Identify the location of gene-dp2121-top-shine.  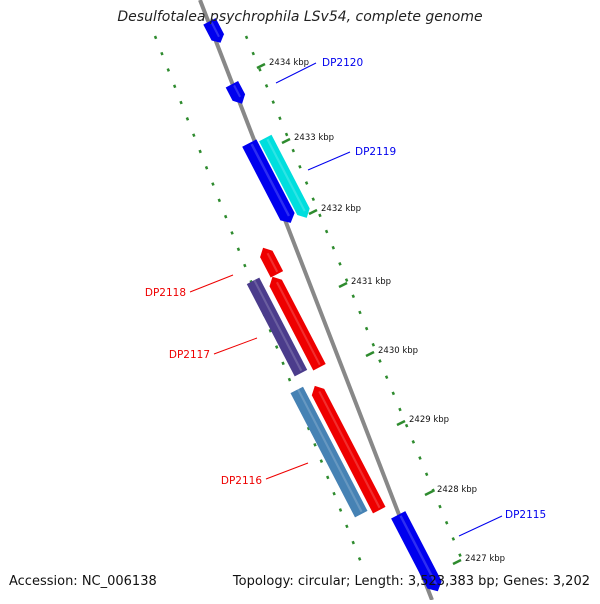
(215, 30).